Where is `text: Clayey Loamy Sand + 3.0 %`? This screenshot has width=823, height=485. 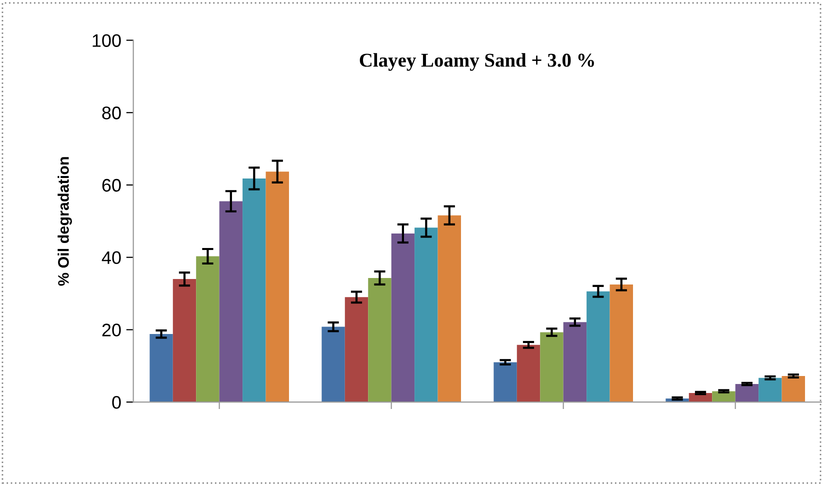 text: Clayey Loamy Sand + 3.0 % is located at coordinates (477, 62).